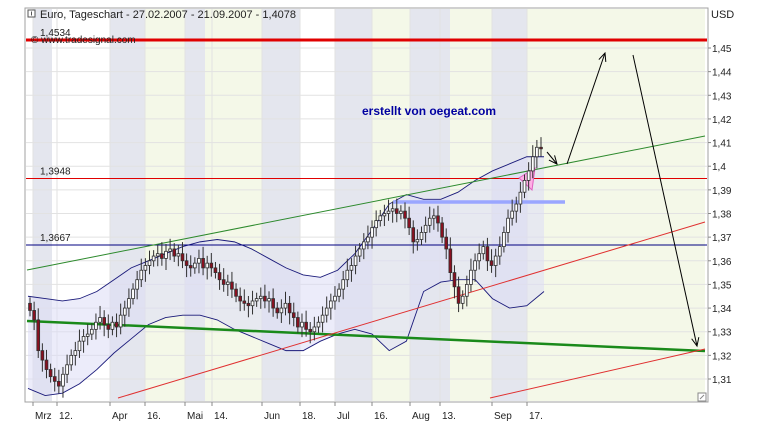  Describe the element at coordinates (55, 172) in the screenshot. I see `level-label: 1,3948` at that location.